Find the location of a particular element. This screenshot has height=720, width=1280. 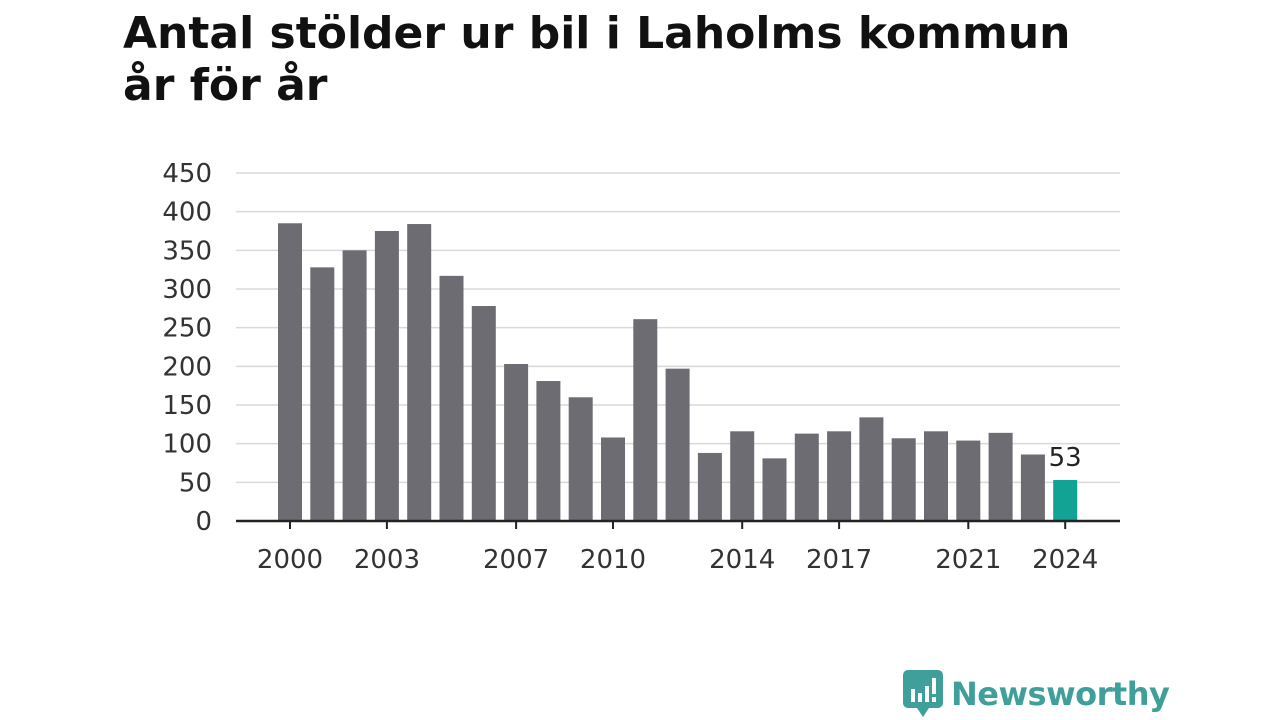

x-tick-label: 2000 is located at coordinates (290, 560).